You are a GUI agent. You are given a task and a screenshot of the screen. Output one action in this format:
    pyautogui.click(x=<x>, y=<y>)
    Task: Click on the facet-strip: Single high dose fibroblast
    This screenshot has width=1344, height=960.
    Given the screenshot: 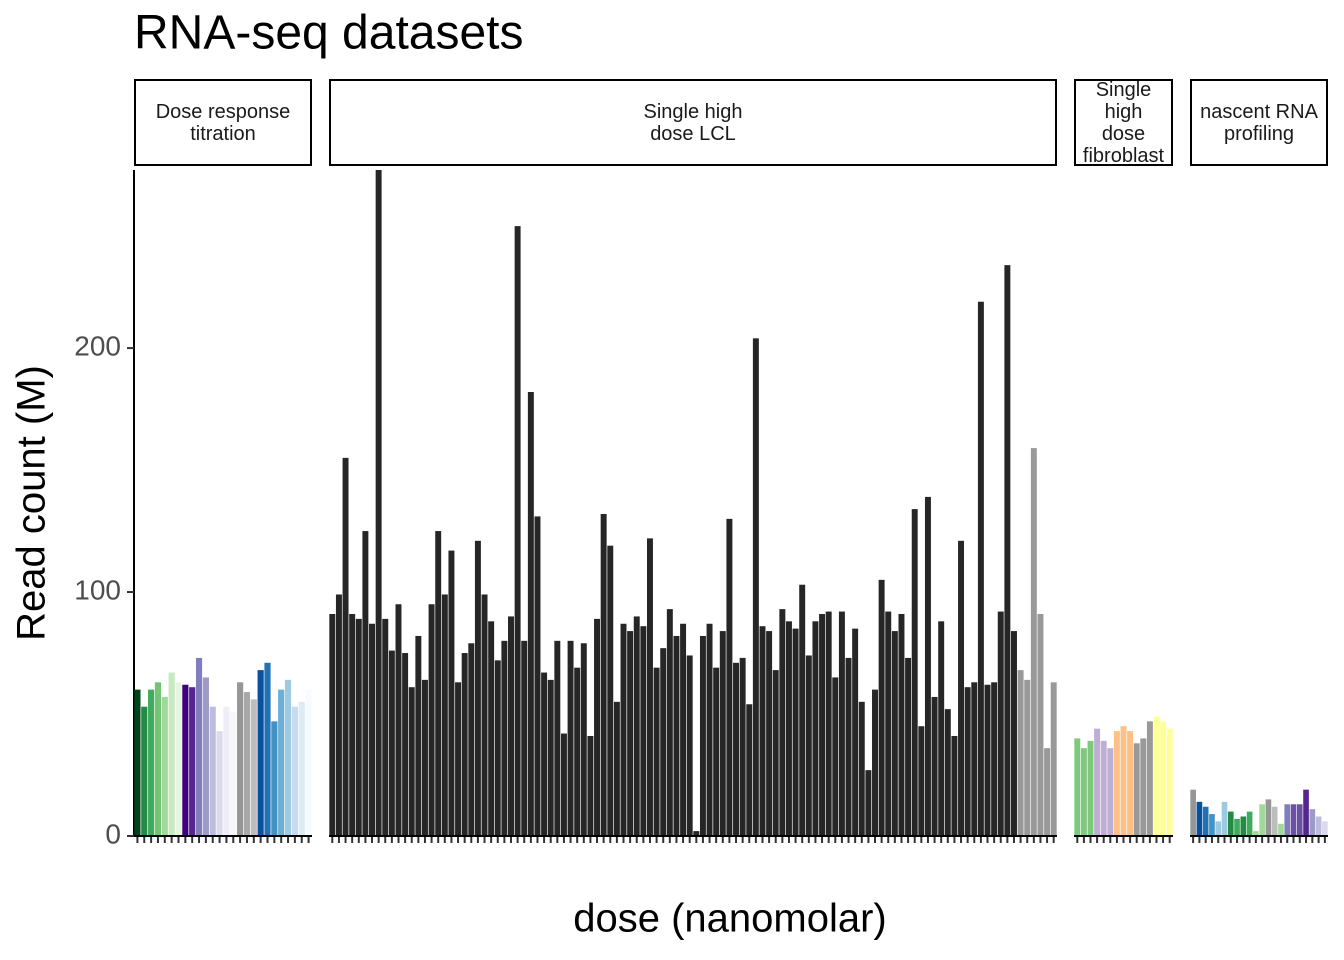 What is the action you would take?
    pyautogui.click(x=1123, y=123)
    